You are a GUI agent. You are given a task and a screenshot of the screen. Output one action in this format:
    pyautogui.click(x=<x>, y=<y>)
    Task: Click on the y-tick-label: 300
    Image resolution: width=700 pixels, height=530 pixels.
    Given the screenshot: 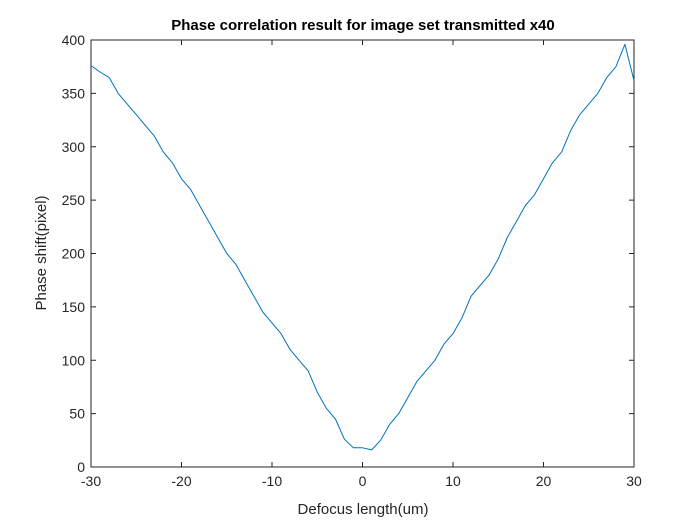 What is the action you would take?
    pyautogui.click(x=74, y=147)
    